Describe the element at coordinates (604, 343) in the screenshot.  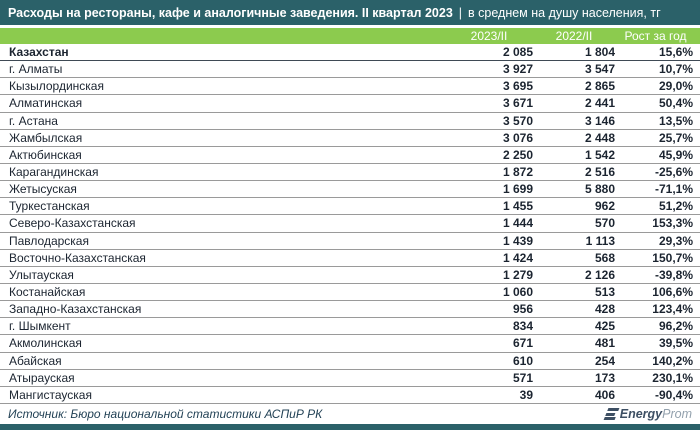
I see `value-2022: 481` at that location.